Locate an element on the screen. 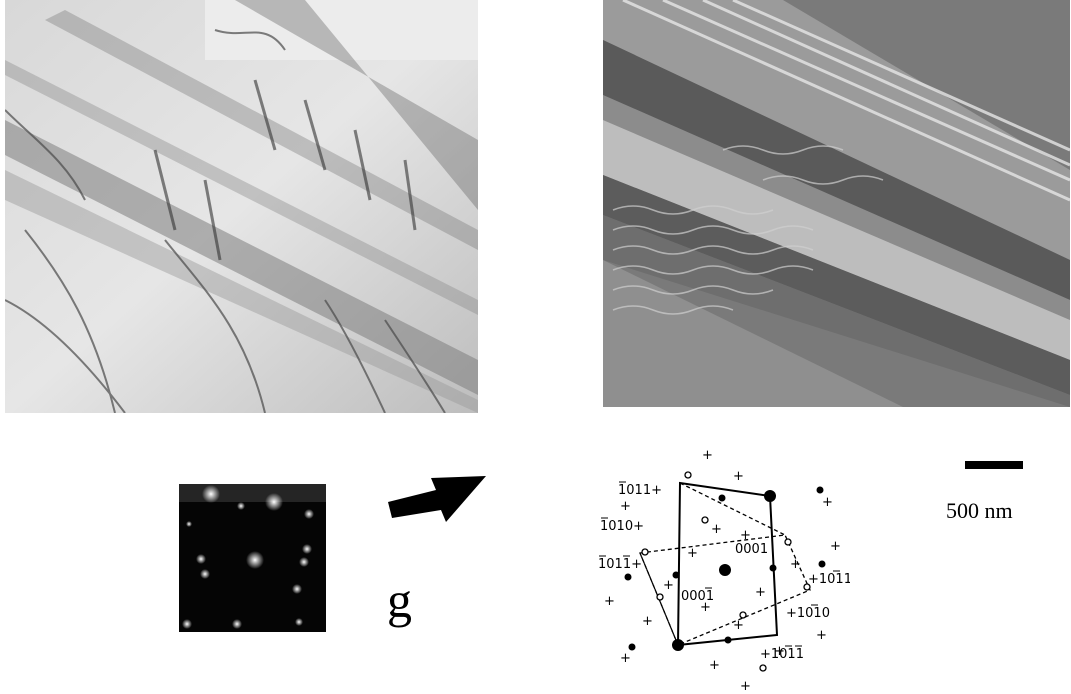  scale-bar is located at coordinates (994, 465).